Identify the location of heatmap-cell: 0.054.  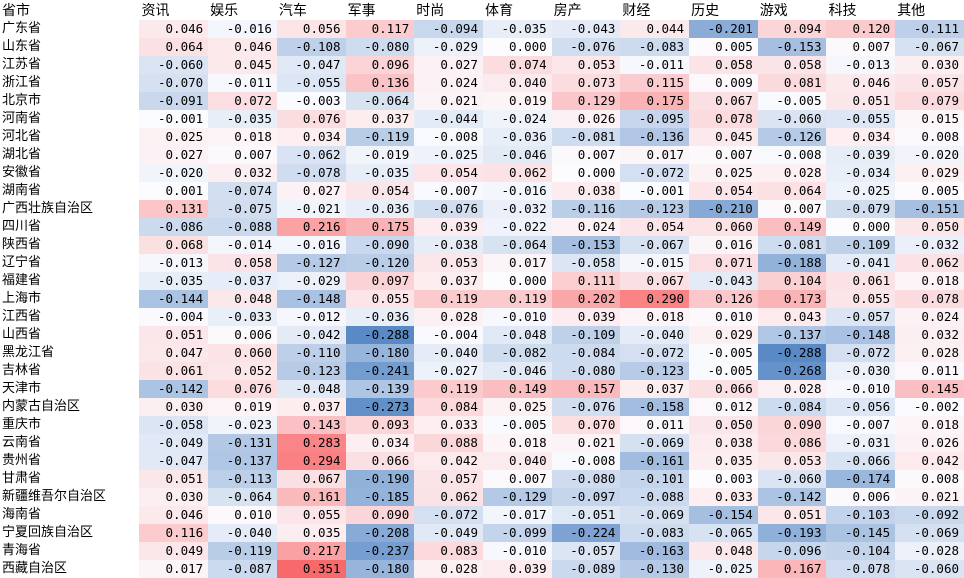
(380, 191).